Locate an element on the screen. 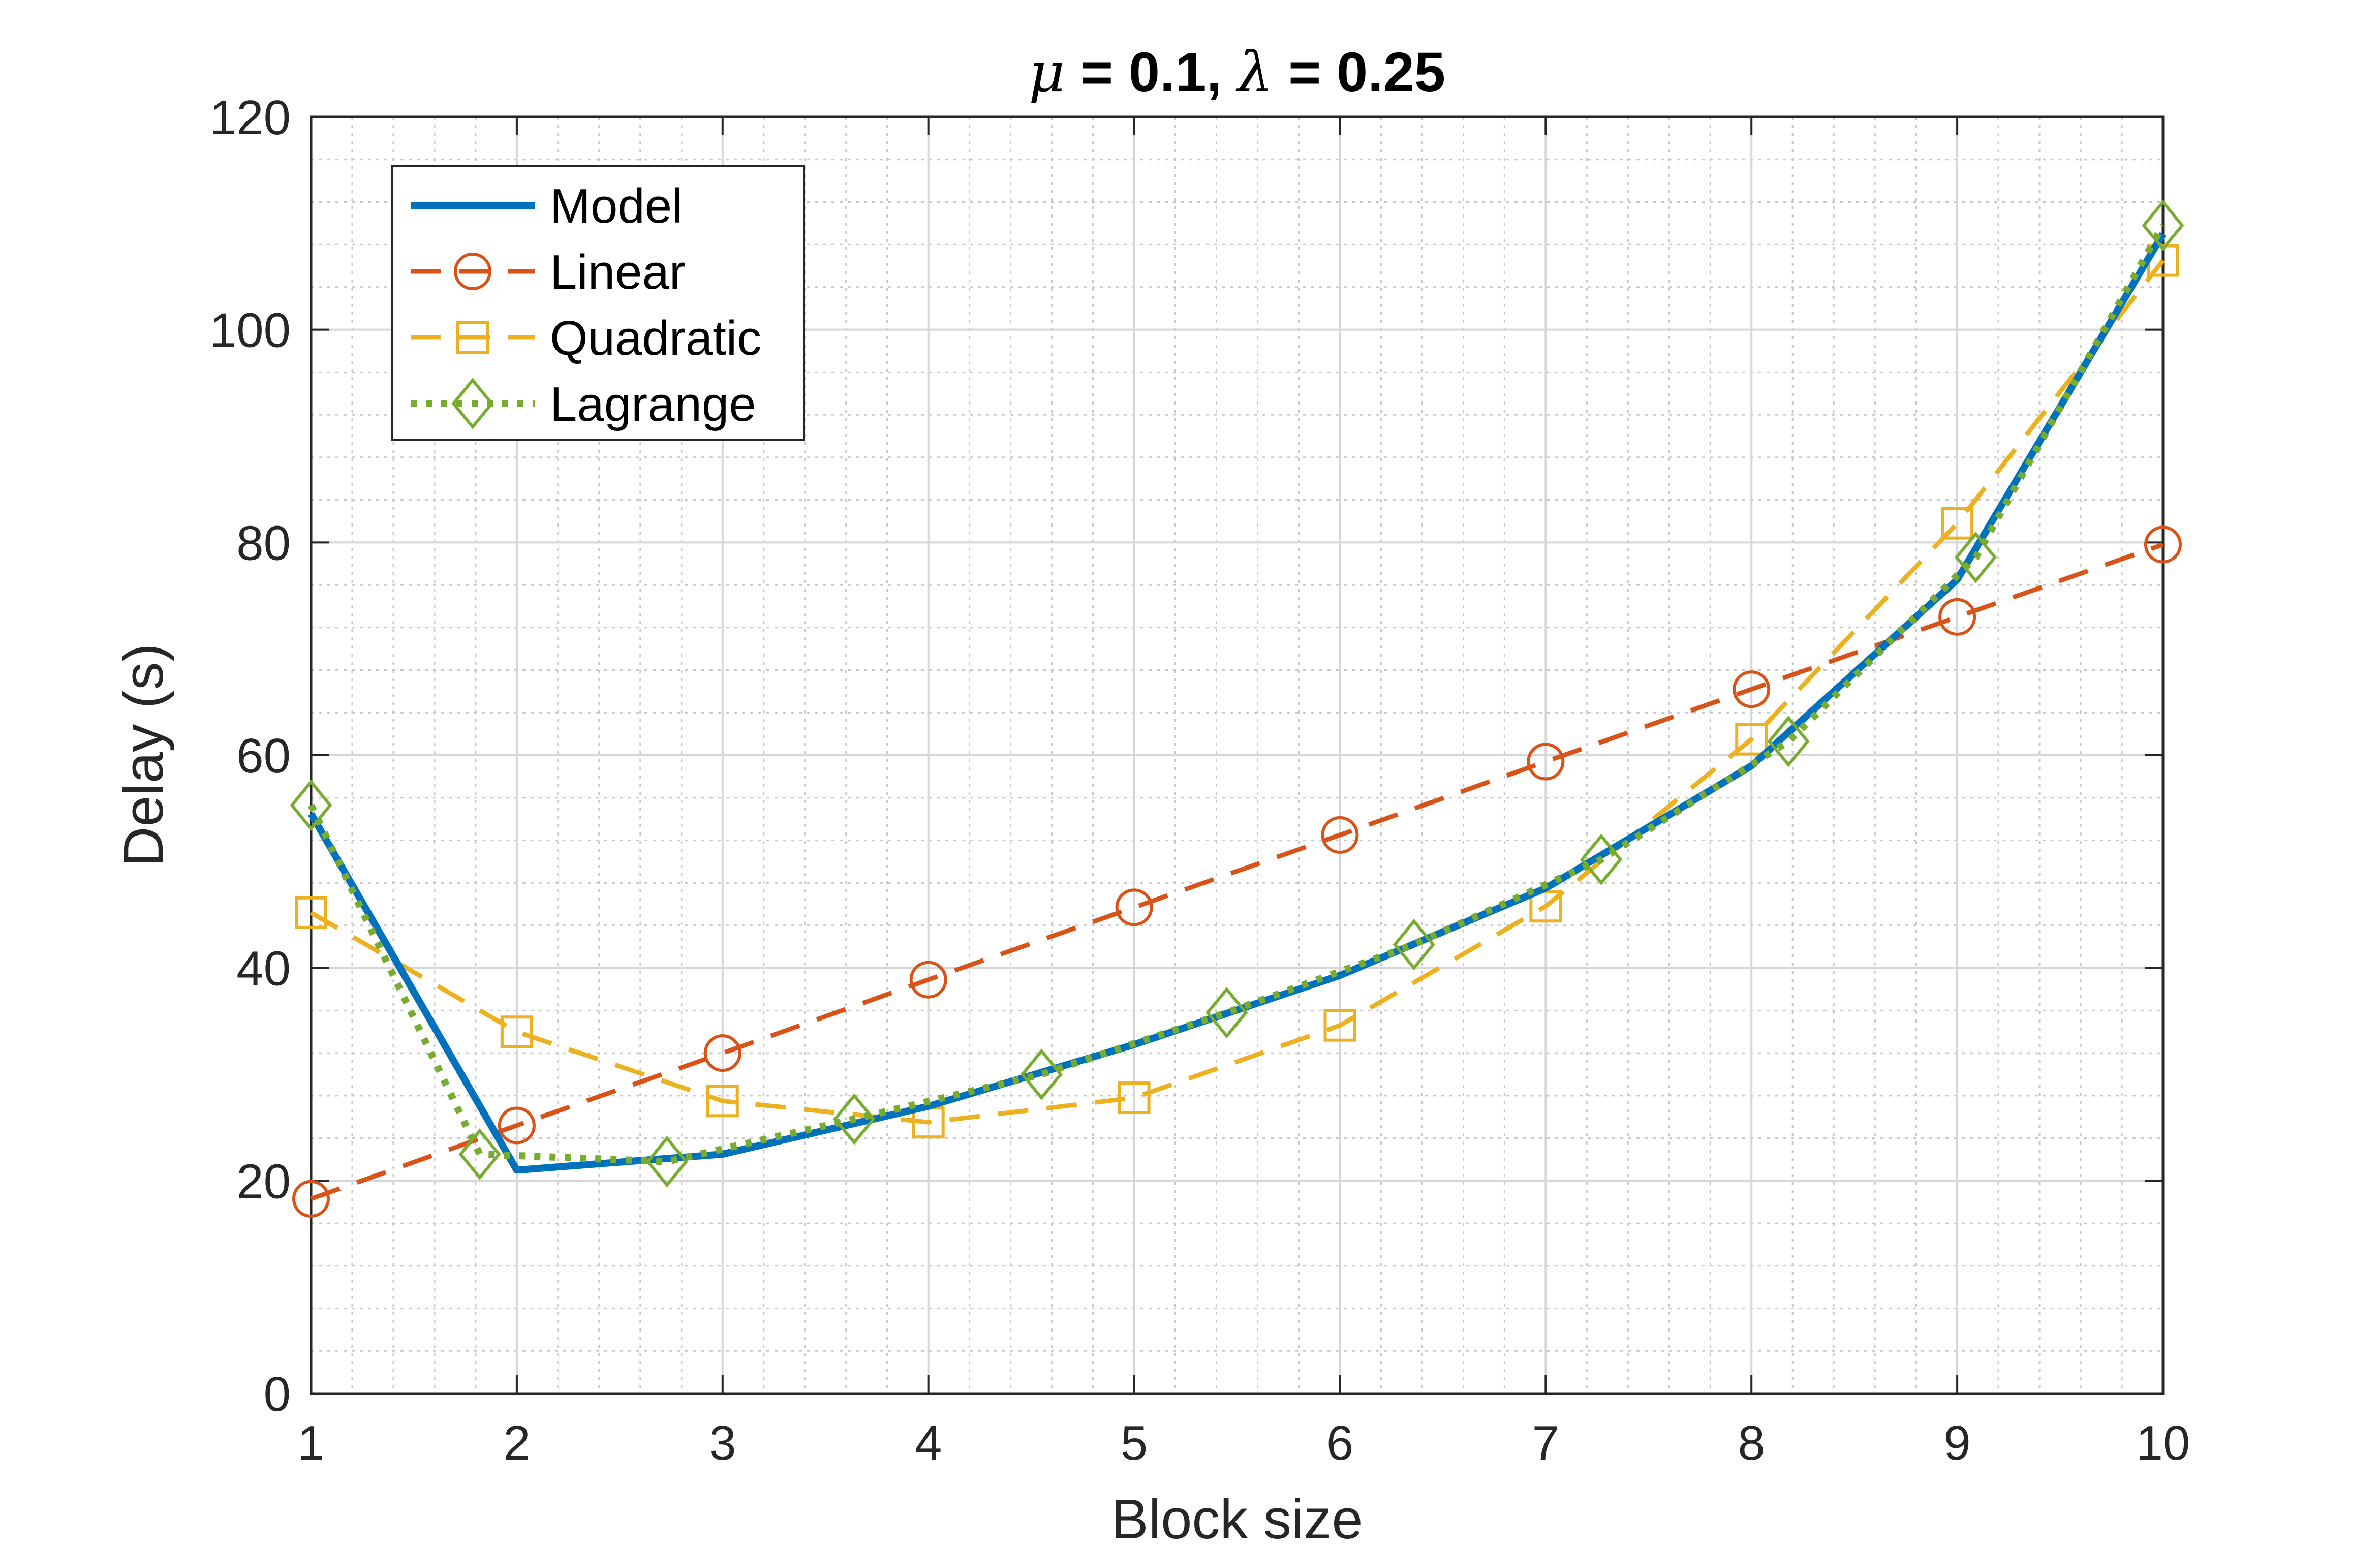  y-tick-label: 120 is located at coordinates (250, 117).